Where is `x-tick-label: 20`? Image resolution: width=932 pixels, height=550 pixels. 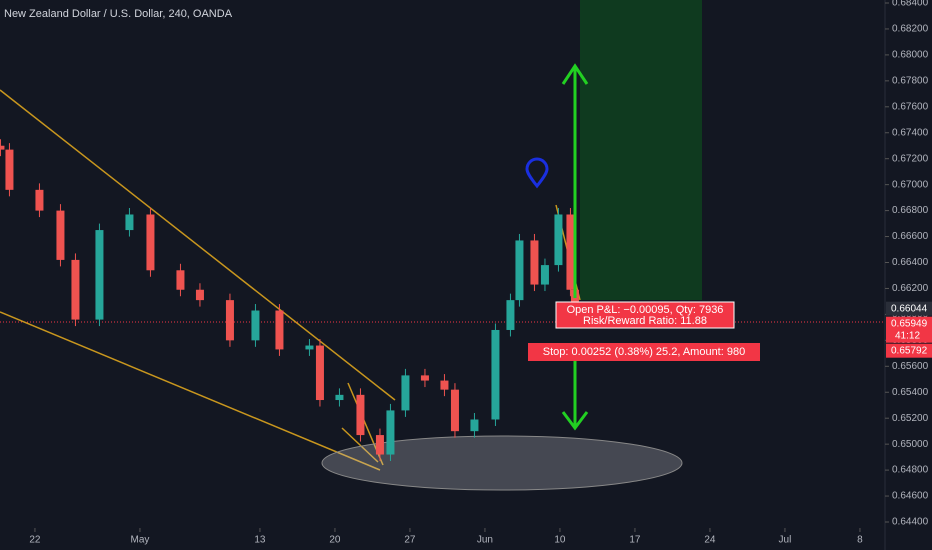
x-tick-label: 20 is located at coordinates (335, 540).